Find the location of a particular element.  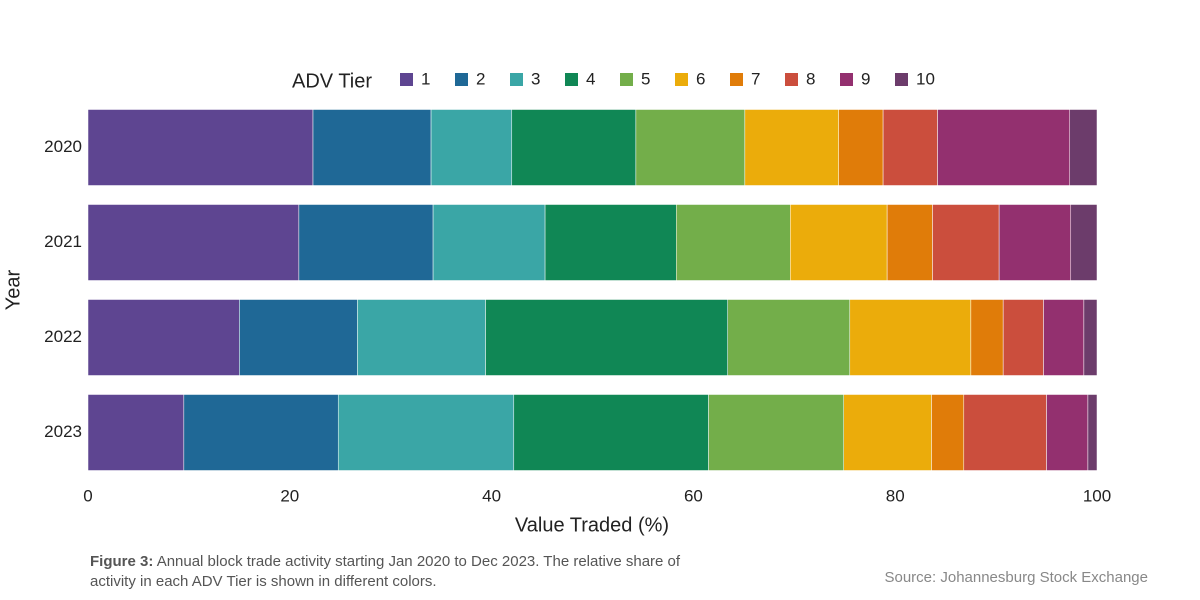

x-tick-label: 80 is located at coordinates (895, 495).